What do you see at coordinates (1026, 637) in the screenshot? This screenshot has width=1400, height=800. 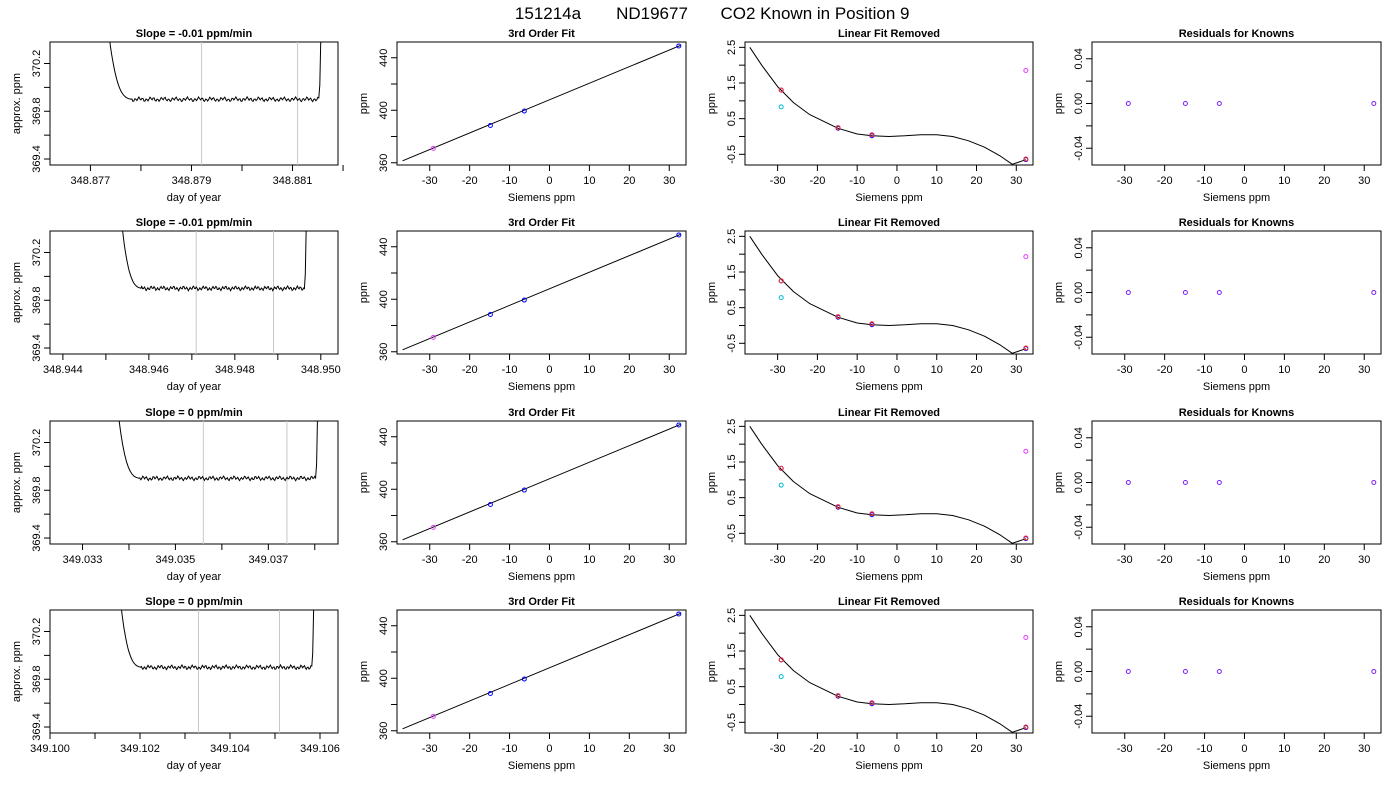 I see `standard-point-magenta` at bounding box center [1026, 637].